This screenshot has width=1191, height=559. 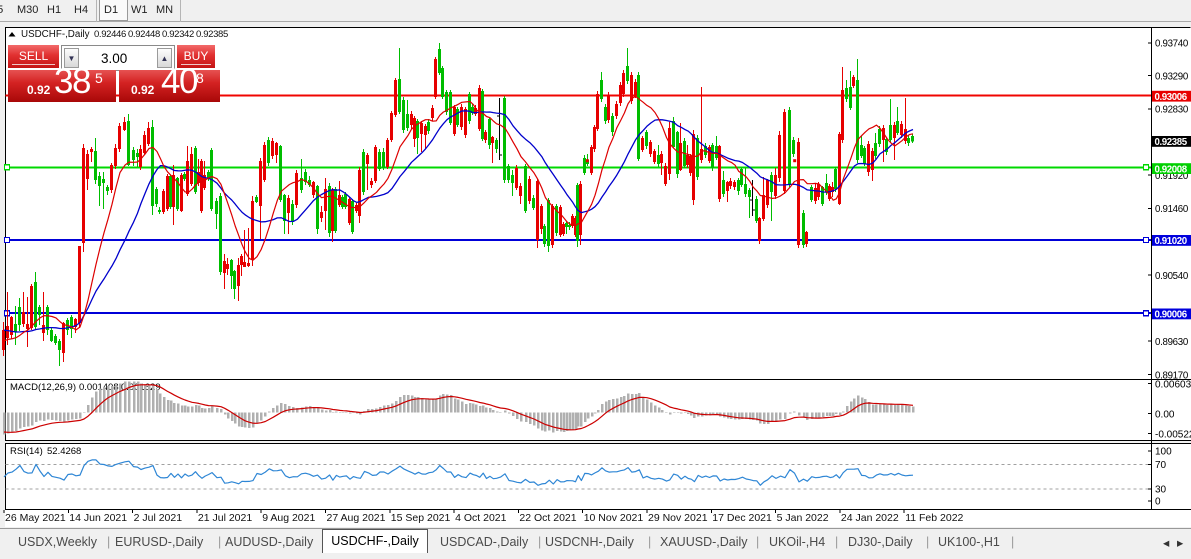 I want to click on svg-text: 0.93290, so click(x=1172, y=76).